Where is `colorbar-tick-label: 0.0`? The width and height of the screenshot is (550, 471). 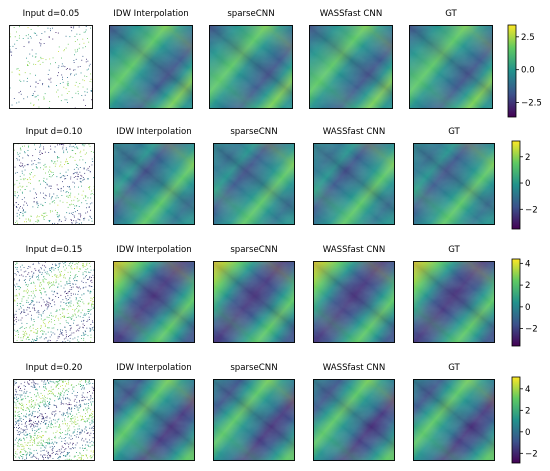
colorbar-tick-label: 0.0 is located at coordinates (528, 71).